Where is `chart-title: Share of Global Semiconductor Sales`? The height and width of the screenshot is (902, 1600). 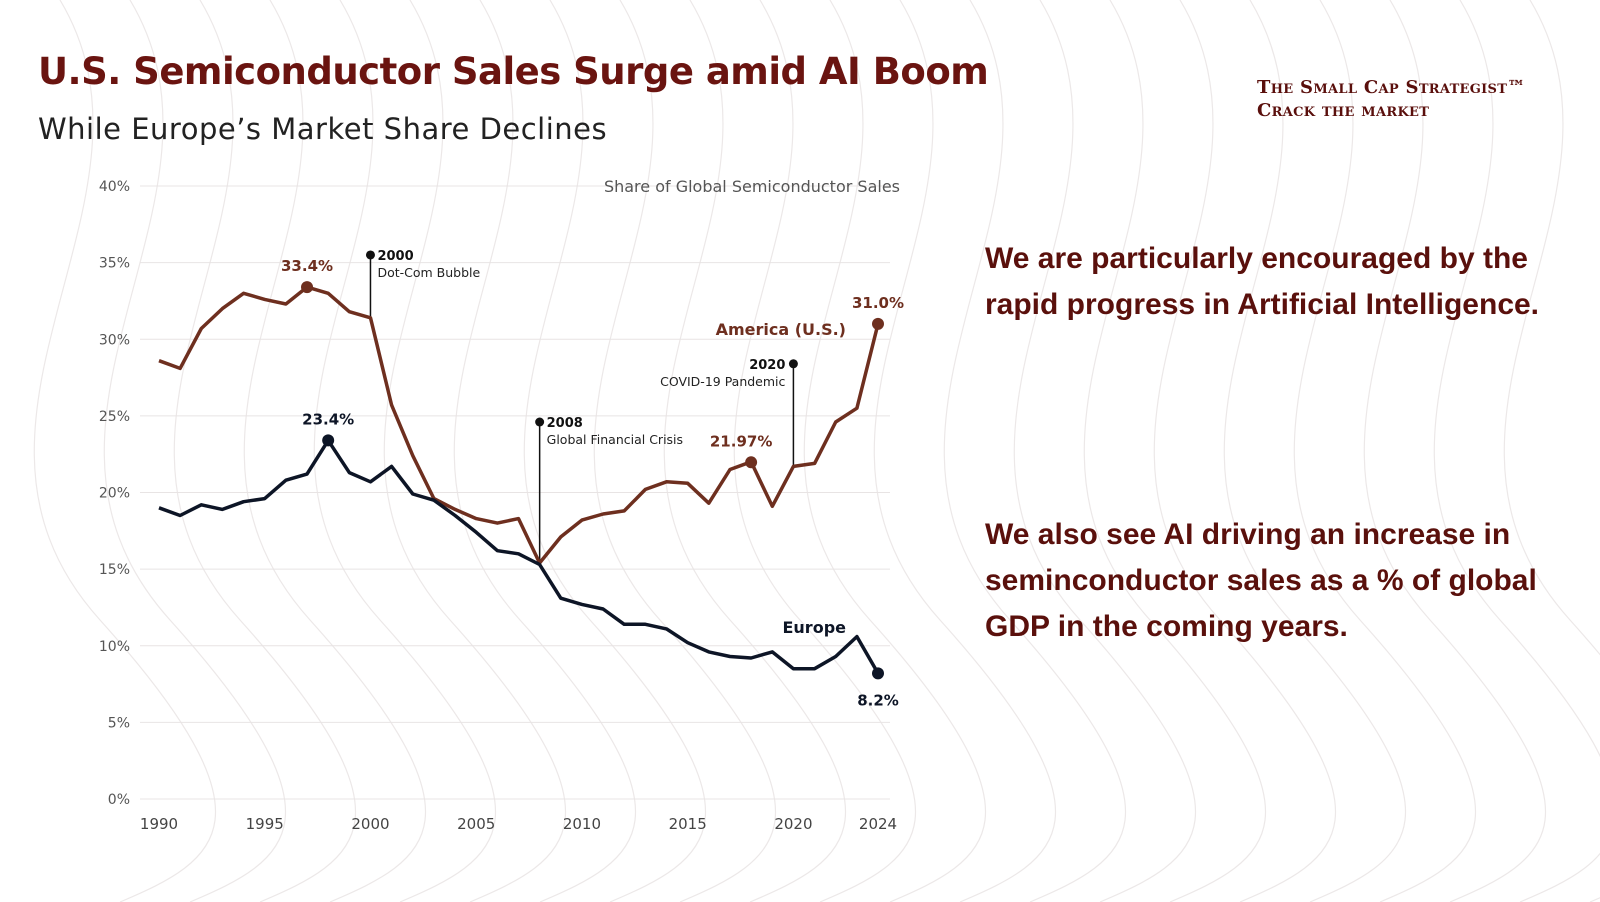
chart-title: Share of Global Semiconductor Sales is located at coordinates (752, 186).